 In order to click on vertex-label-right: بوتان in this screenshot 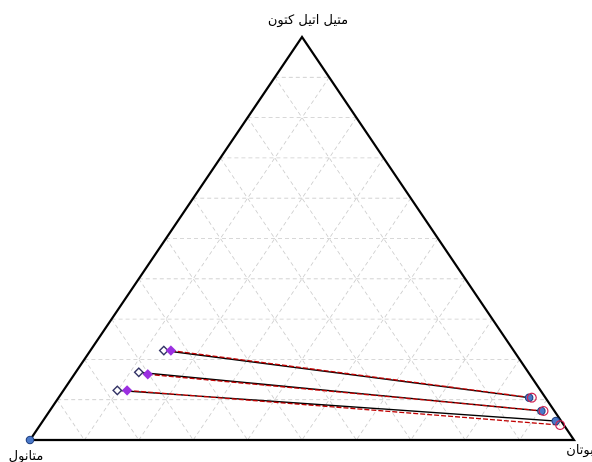, I will do `click(579, 450)`.